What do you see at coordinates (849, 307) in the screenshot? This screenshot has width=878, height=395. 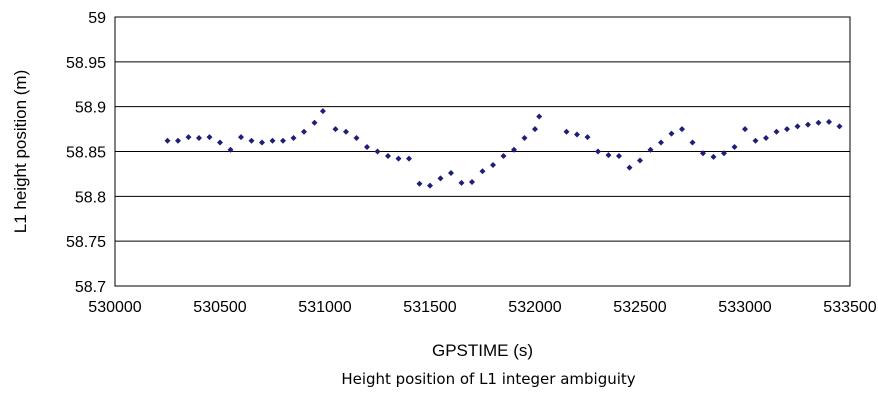 I see `x-tick-label: 533500` at bounding box center [849, 307].